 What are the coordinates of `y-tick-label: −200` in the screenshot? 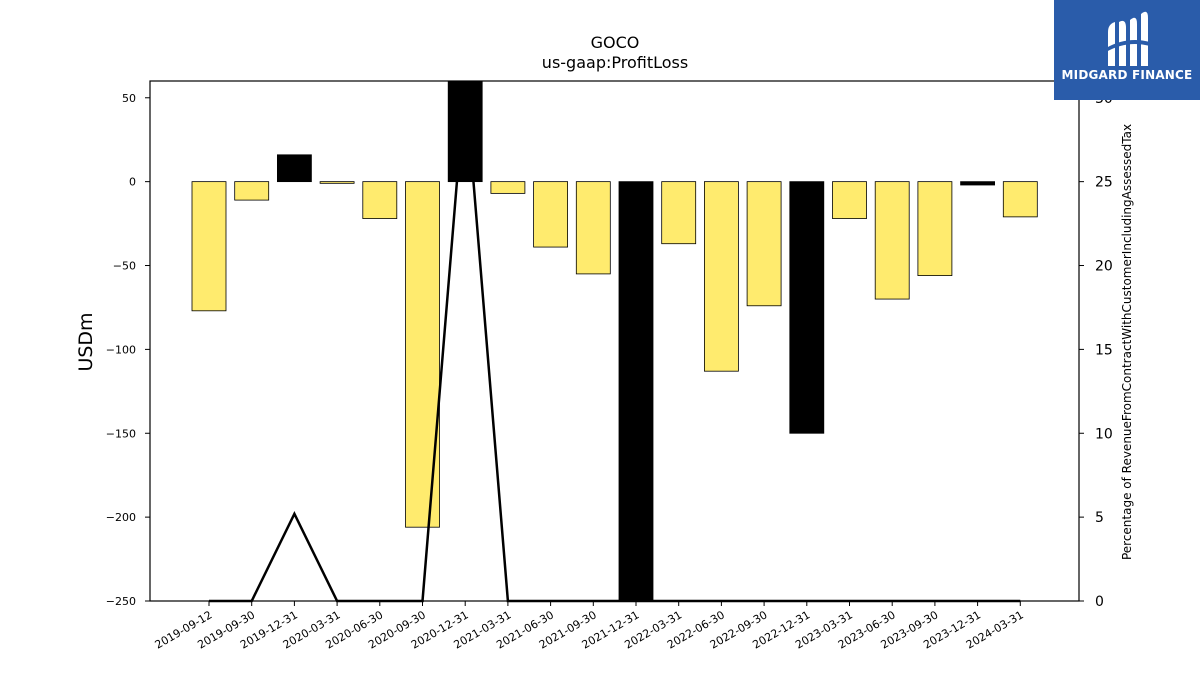 It's located at (121, 517).